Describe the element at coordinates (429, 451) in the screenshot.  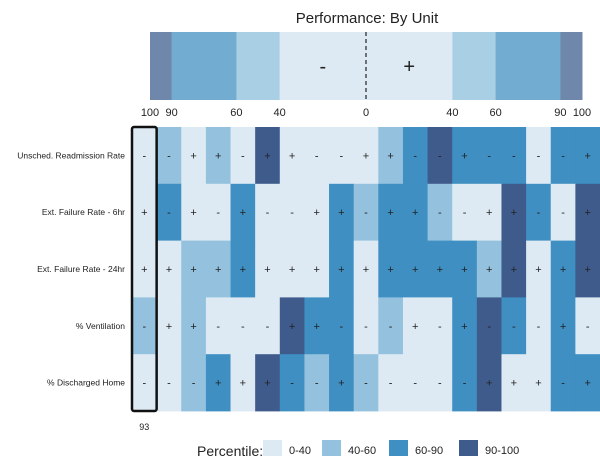
I see `legend-label-2: 60-90` at that location.